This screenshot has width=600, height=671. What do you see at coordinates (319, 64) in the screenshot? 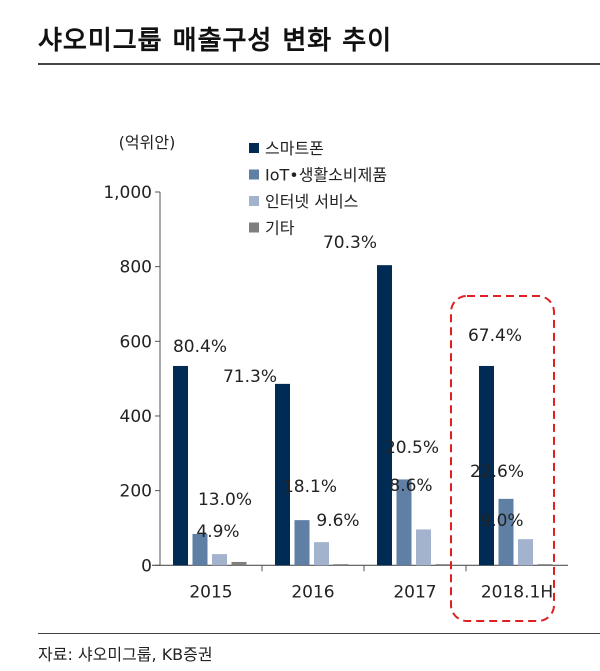
I see `title-divider` at bounding box center [319, 64].